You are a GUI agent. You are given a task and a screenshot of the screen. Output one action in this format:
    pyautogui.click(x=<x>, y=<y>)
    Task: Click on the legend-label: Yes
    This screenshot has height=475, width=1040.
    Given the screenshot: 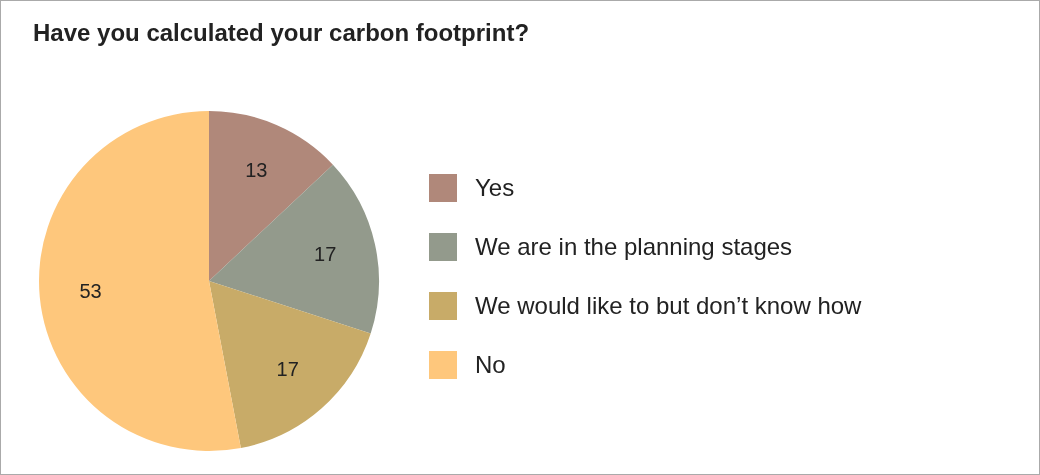 What is the action you would take?
    pyautogui.click(x=495, y=188)
    